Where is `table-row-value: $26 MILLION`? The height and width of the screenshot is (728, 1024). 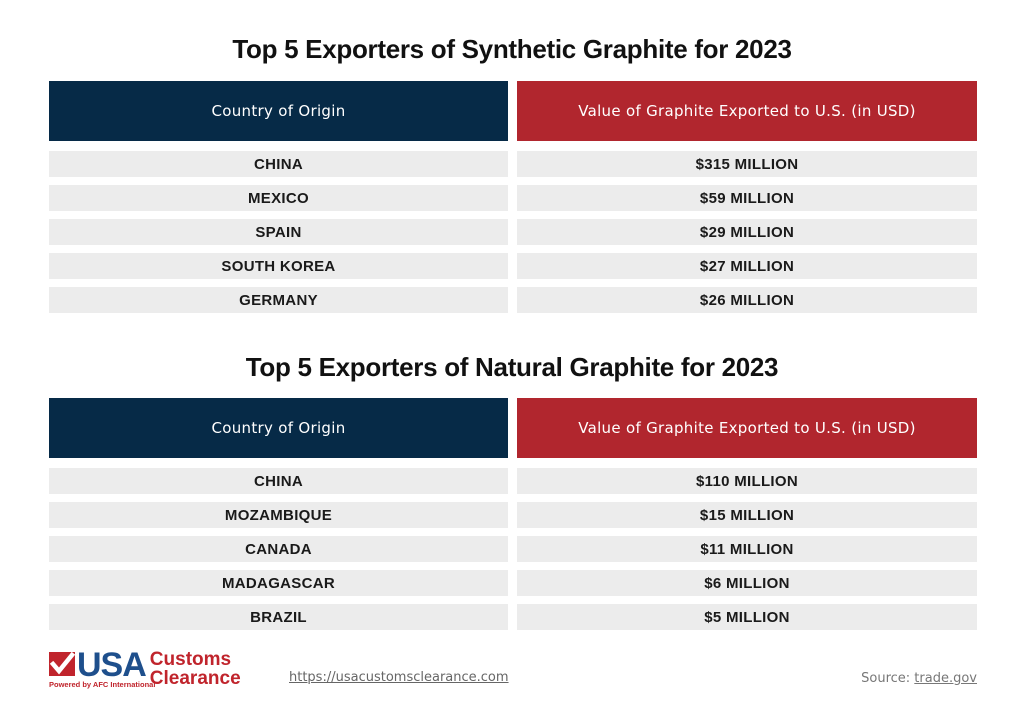 table-row-value: $26 MILLION is located at coordinates (747, 300).